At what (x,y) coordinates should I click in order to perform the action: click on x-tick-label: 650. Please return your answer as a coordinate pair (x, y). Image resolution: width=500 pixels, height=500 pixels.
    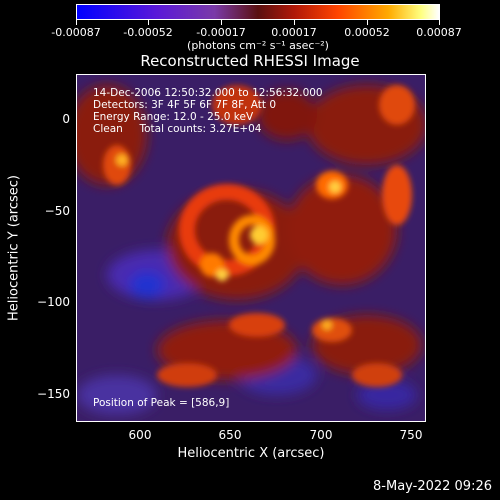
    Looking at the image, I should click on (230, 435).